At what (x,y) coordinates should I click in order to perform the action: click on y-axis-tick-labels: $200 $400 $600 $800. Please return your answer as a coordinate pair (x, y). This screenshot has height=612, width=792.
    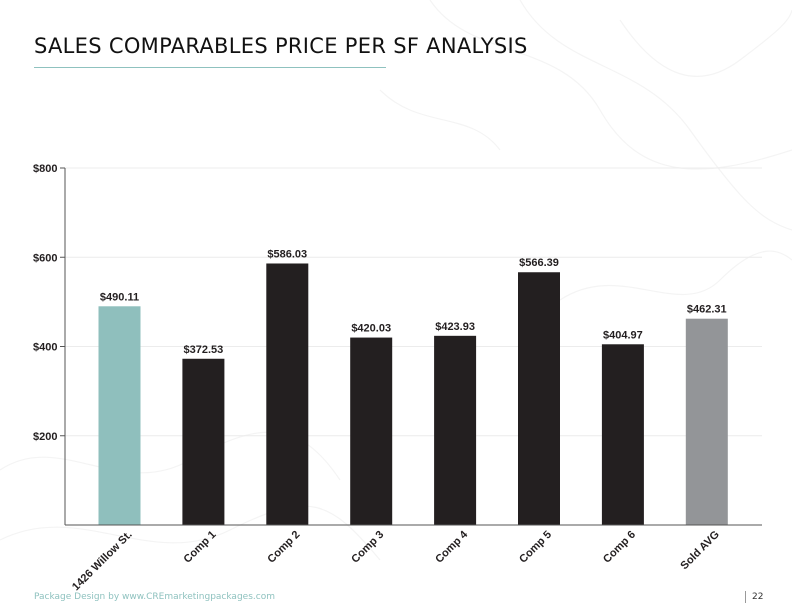
    Looking at the image, I should click on (49, 303).